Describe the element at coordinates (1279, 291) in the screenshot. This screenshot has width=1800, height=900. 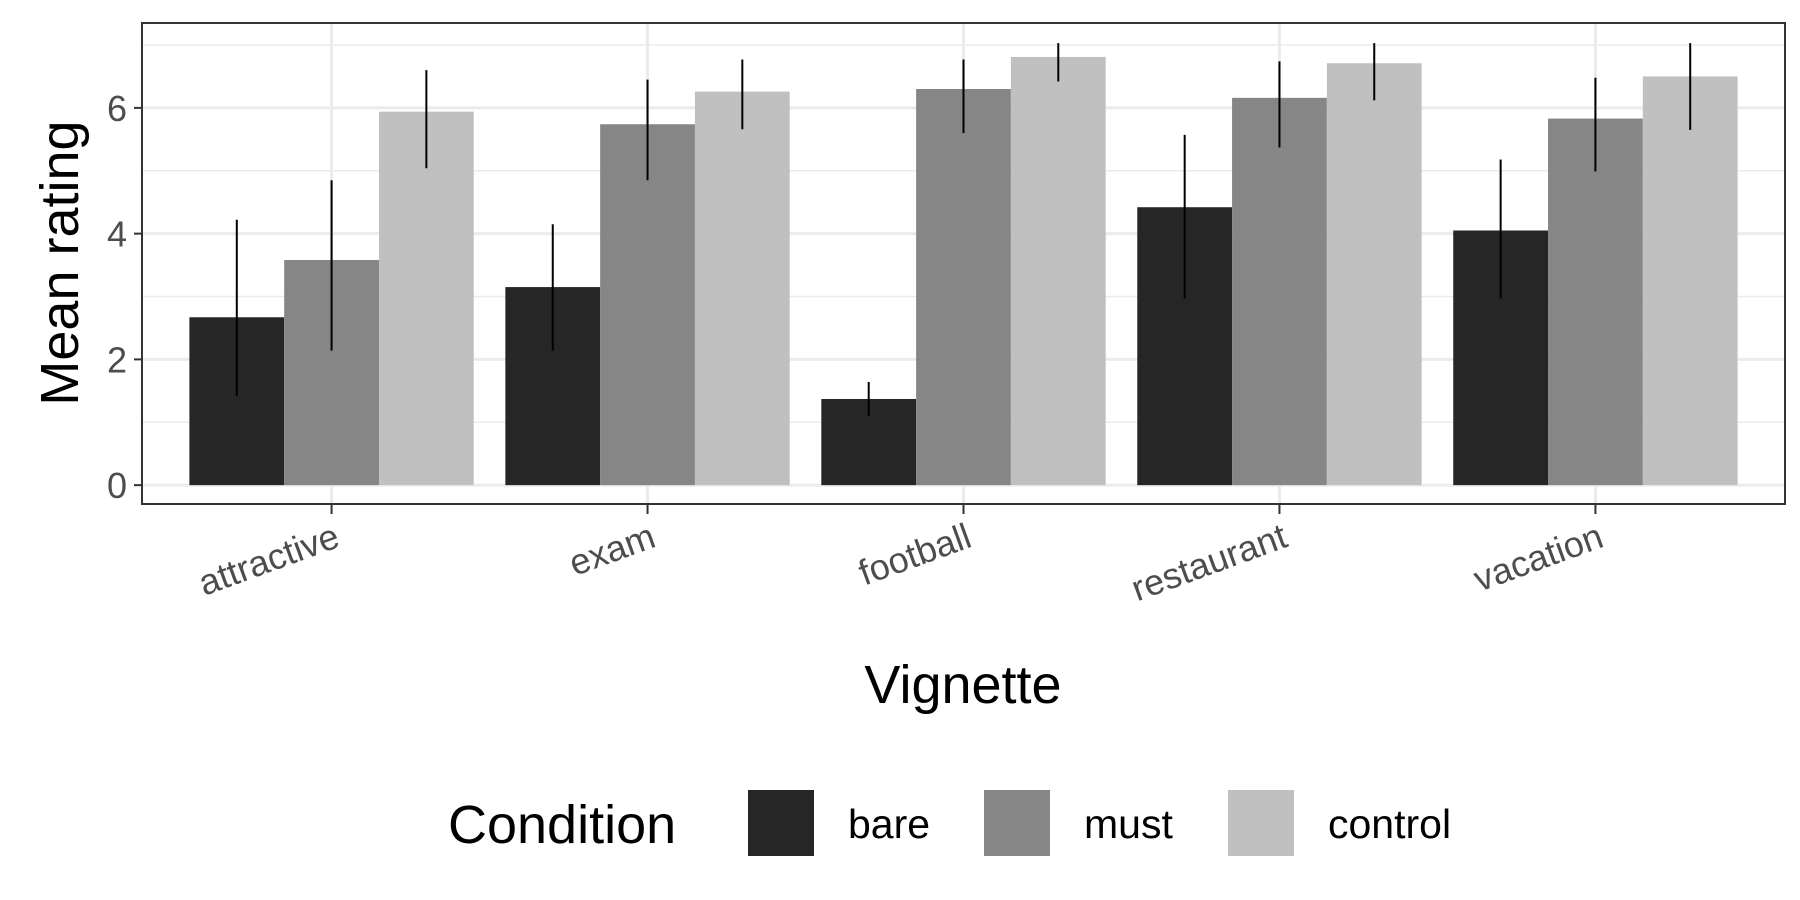
I see `bar-must-restaurant` at that location.